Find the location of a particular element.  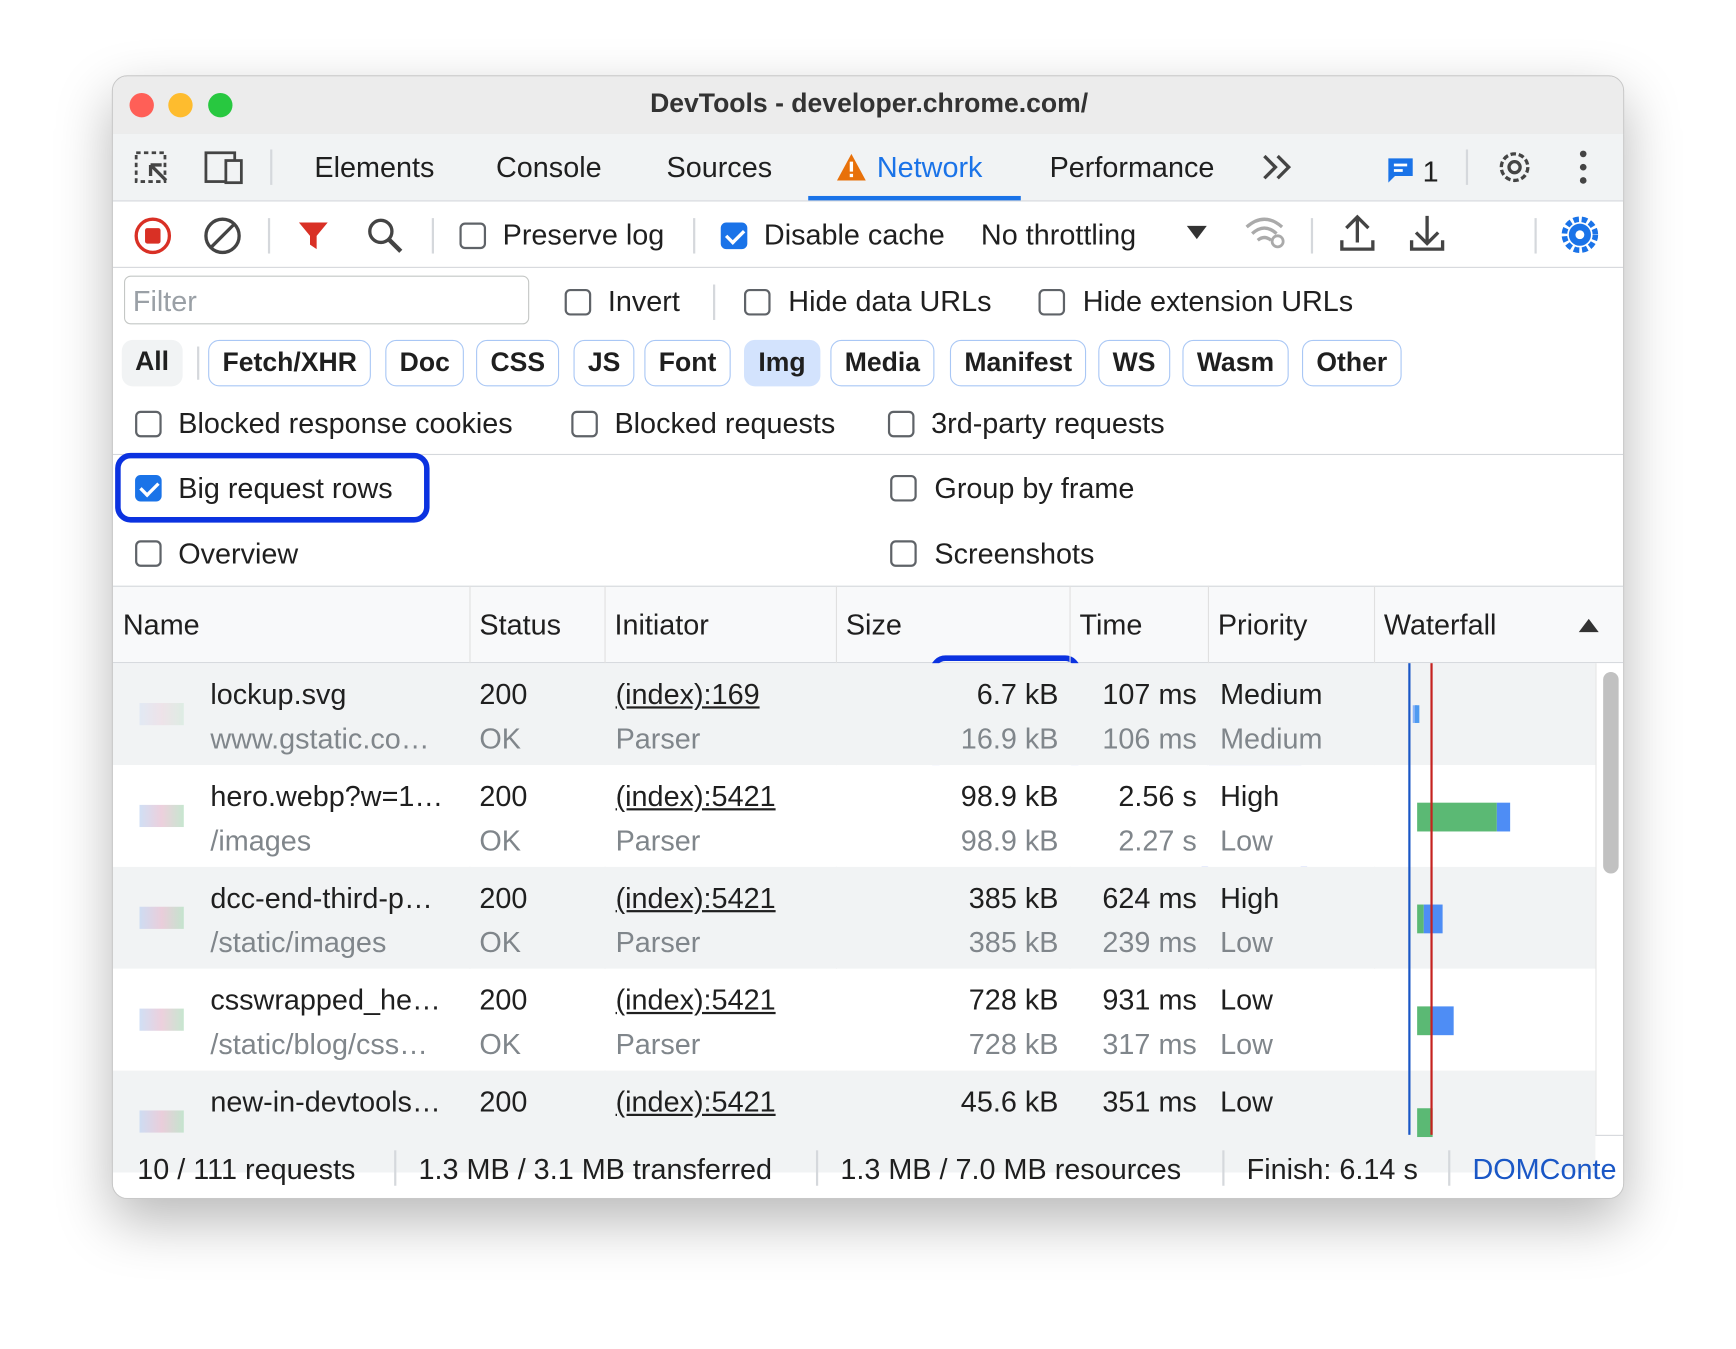

tab: Console is located at coordinates (548, 167).